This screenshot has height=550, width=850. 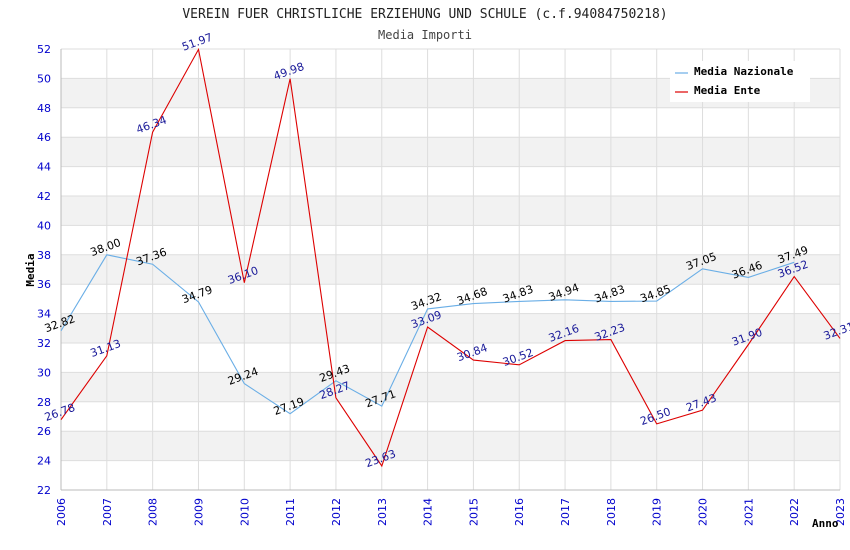 I want to click on x-tick-label: 2021, so click(x=748, y=512).